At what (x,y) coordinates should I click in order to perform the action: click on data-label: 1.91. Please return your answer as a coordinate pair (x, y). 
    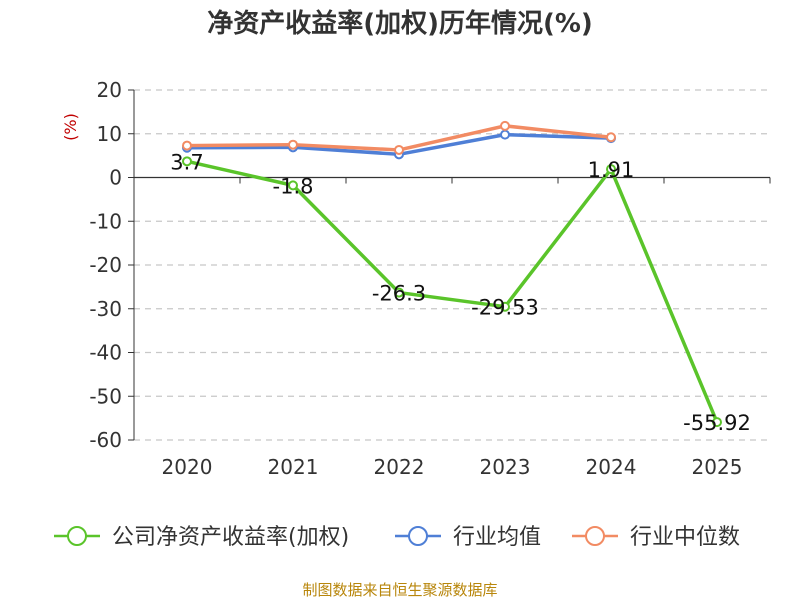
    Looking at the image, I should click on (611, 170).